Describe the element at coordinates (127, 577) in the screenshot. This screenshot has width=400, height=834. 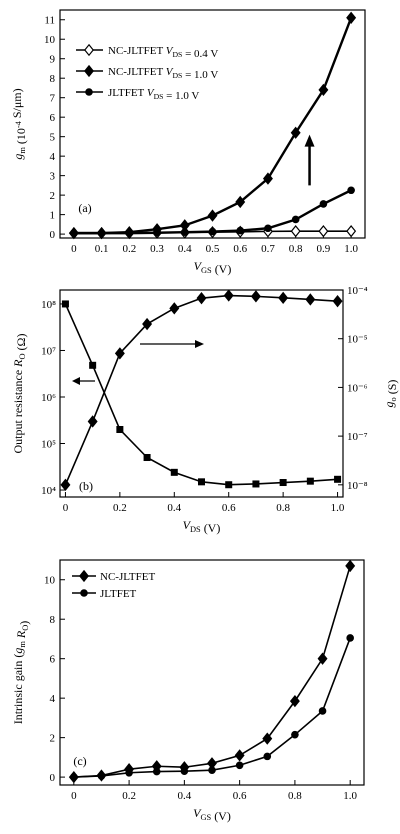
I see `legend-label: NC-JLTFET` at that location.